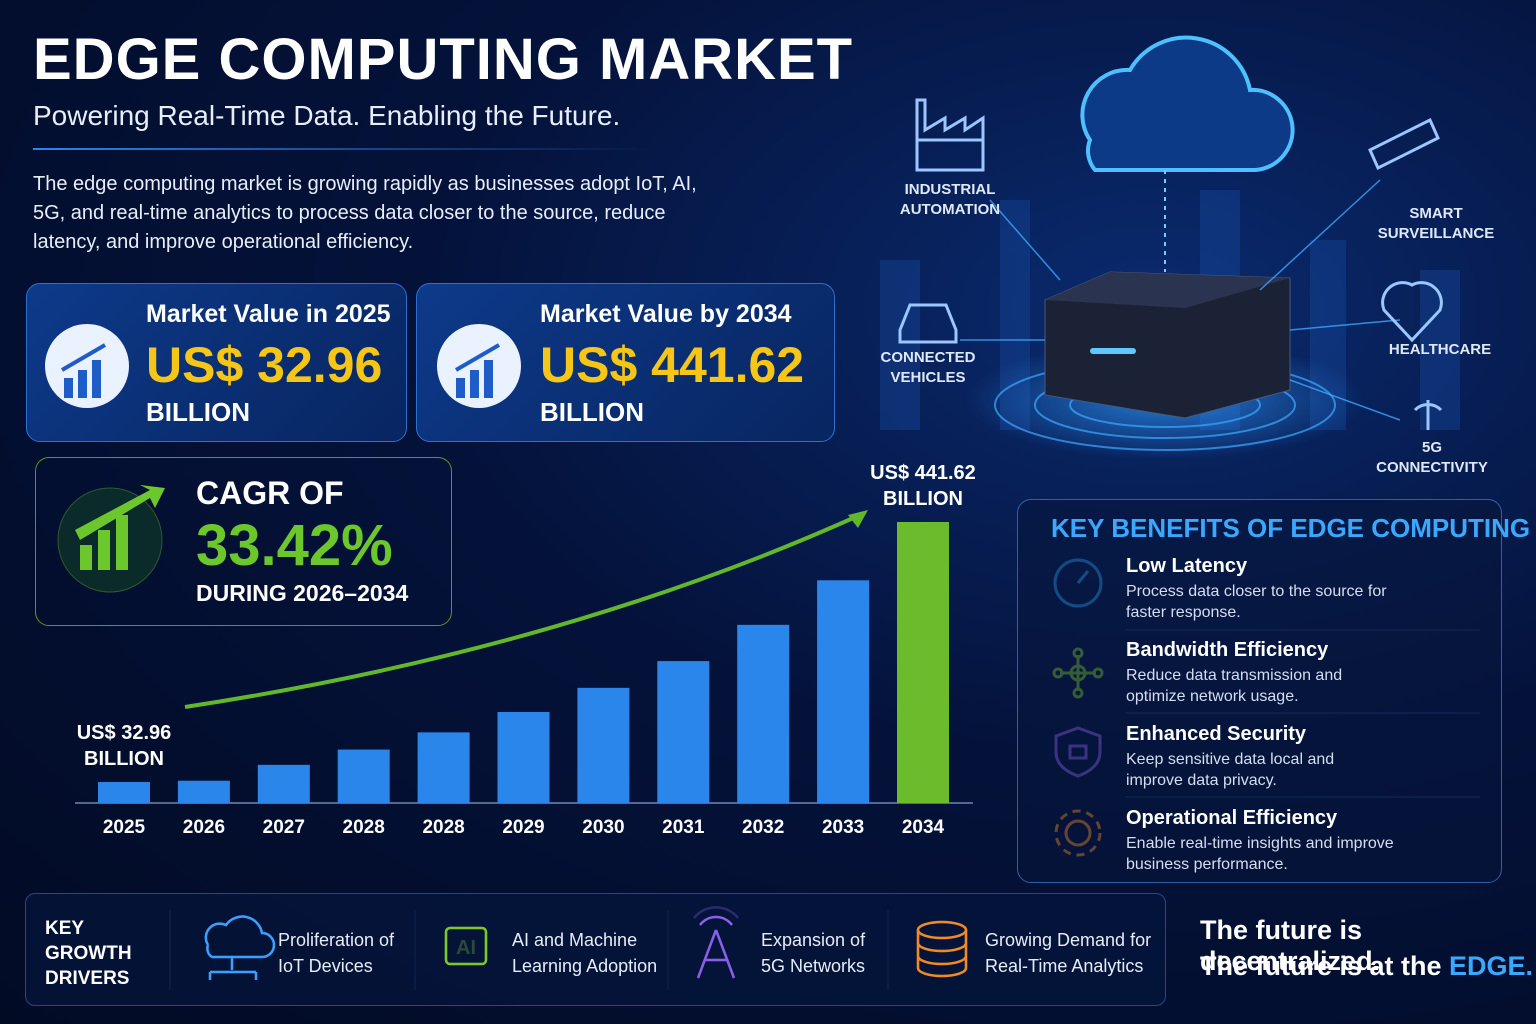 The width and height of the screenshot is (1536, 1024). Describe the element at coordinates (270, 493) in the screenshot. I see `cagr-label: CAGR OF` at that location.